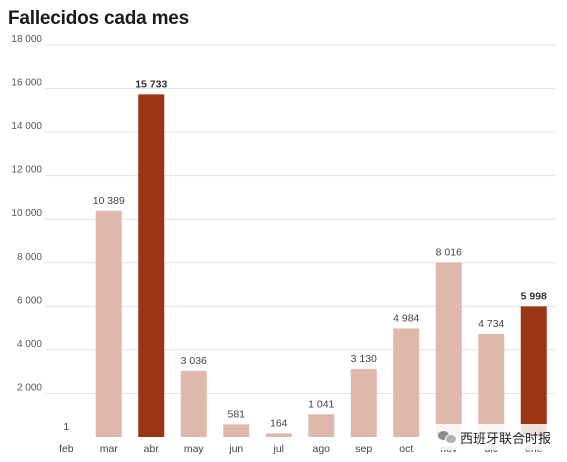 The height and width of the screenshot is (462, 567). I want to click on chart-title: Fallecidos cada mes, so click(99, 18).